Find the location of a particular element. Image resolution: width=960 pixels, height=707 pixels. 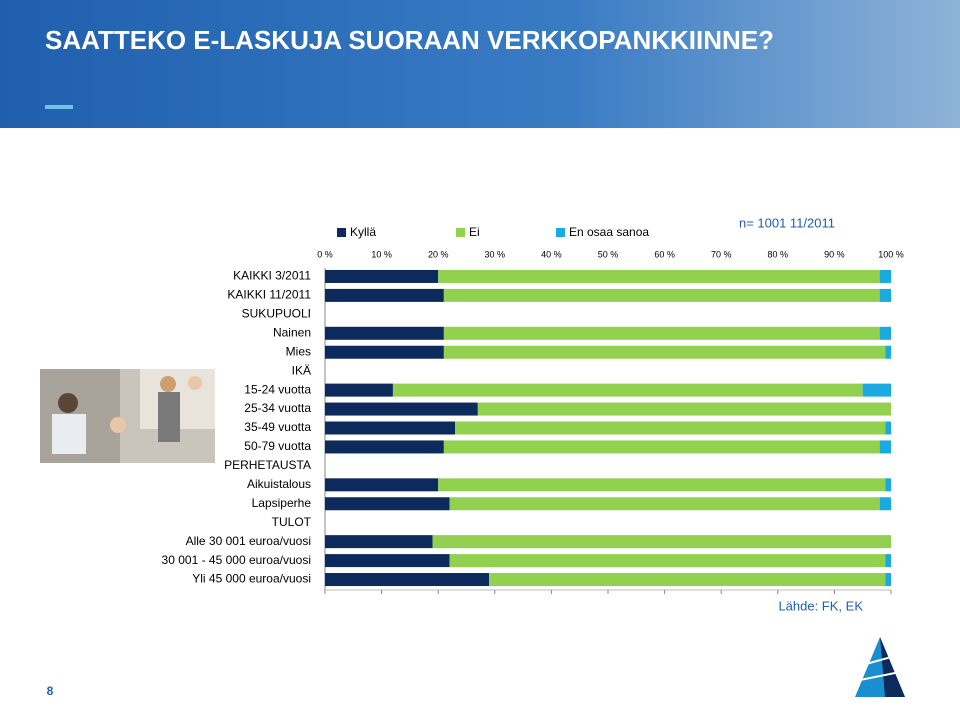

category-label: SUKUPUOLI is located at coordinates (276, 314).